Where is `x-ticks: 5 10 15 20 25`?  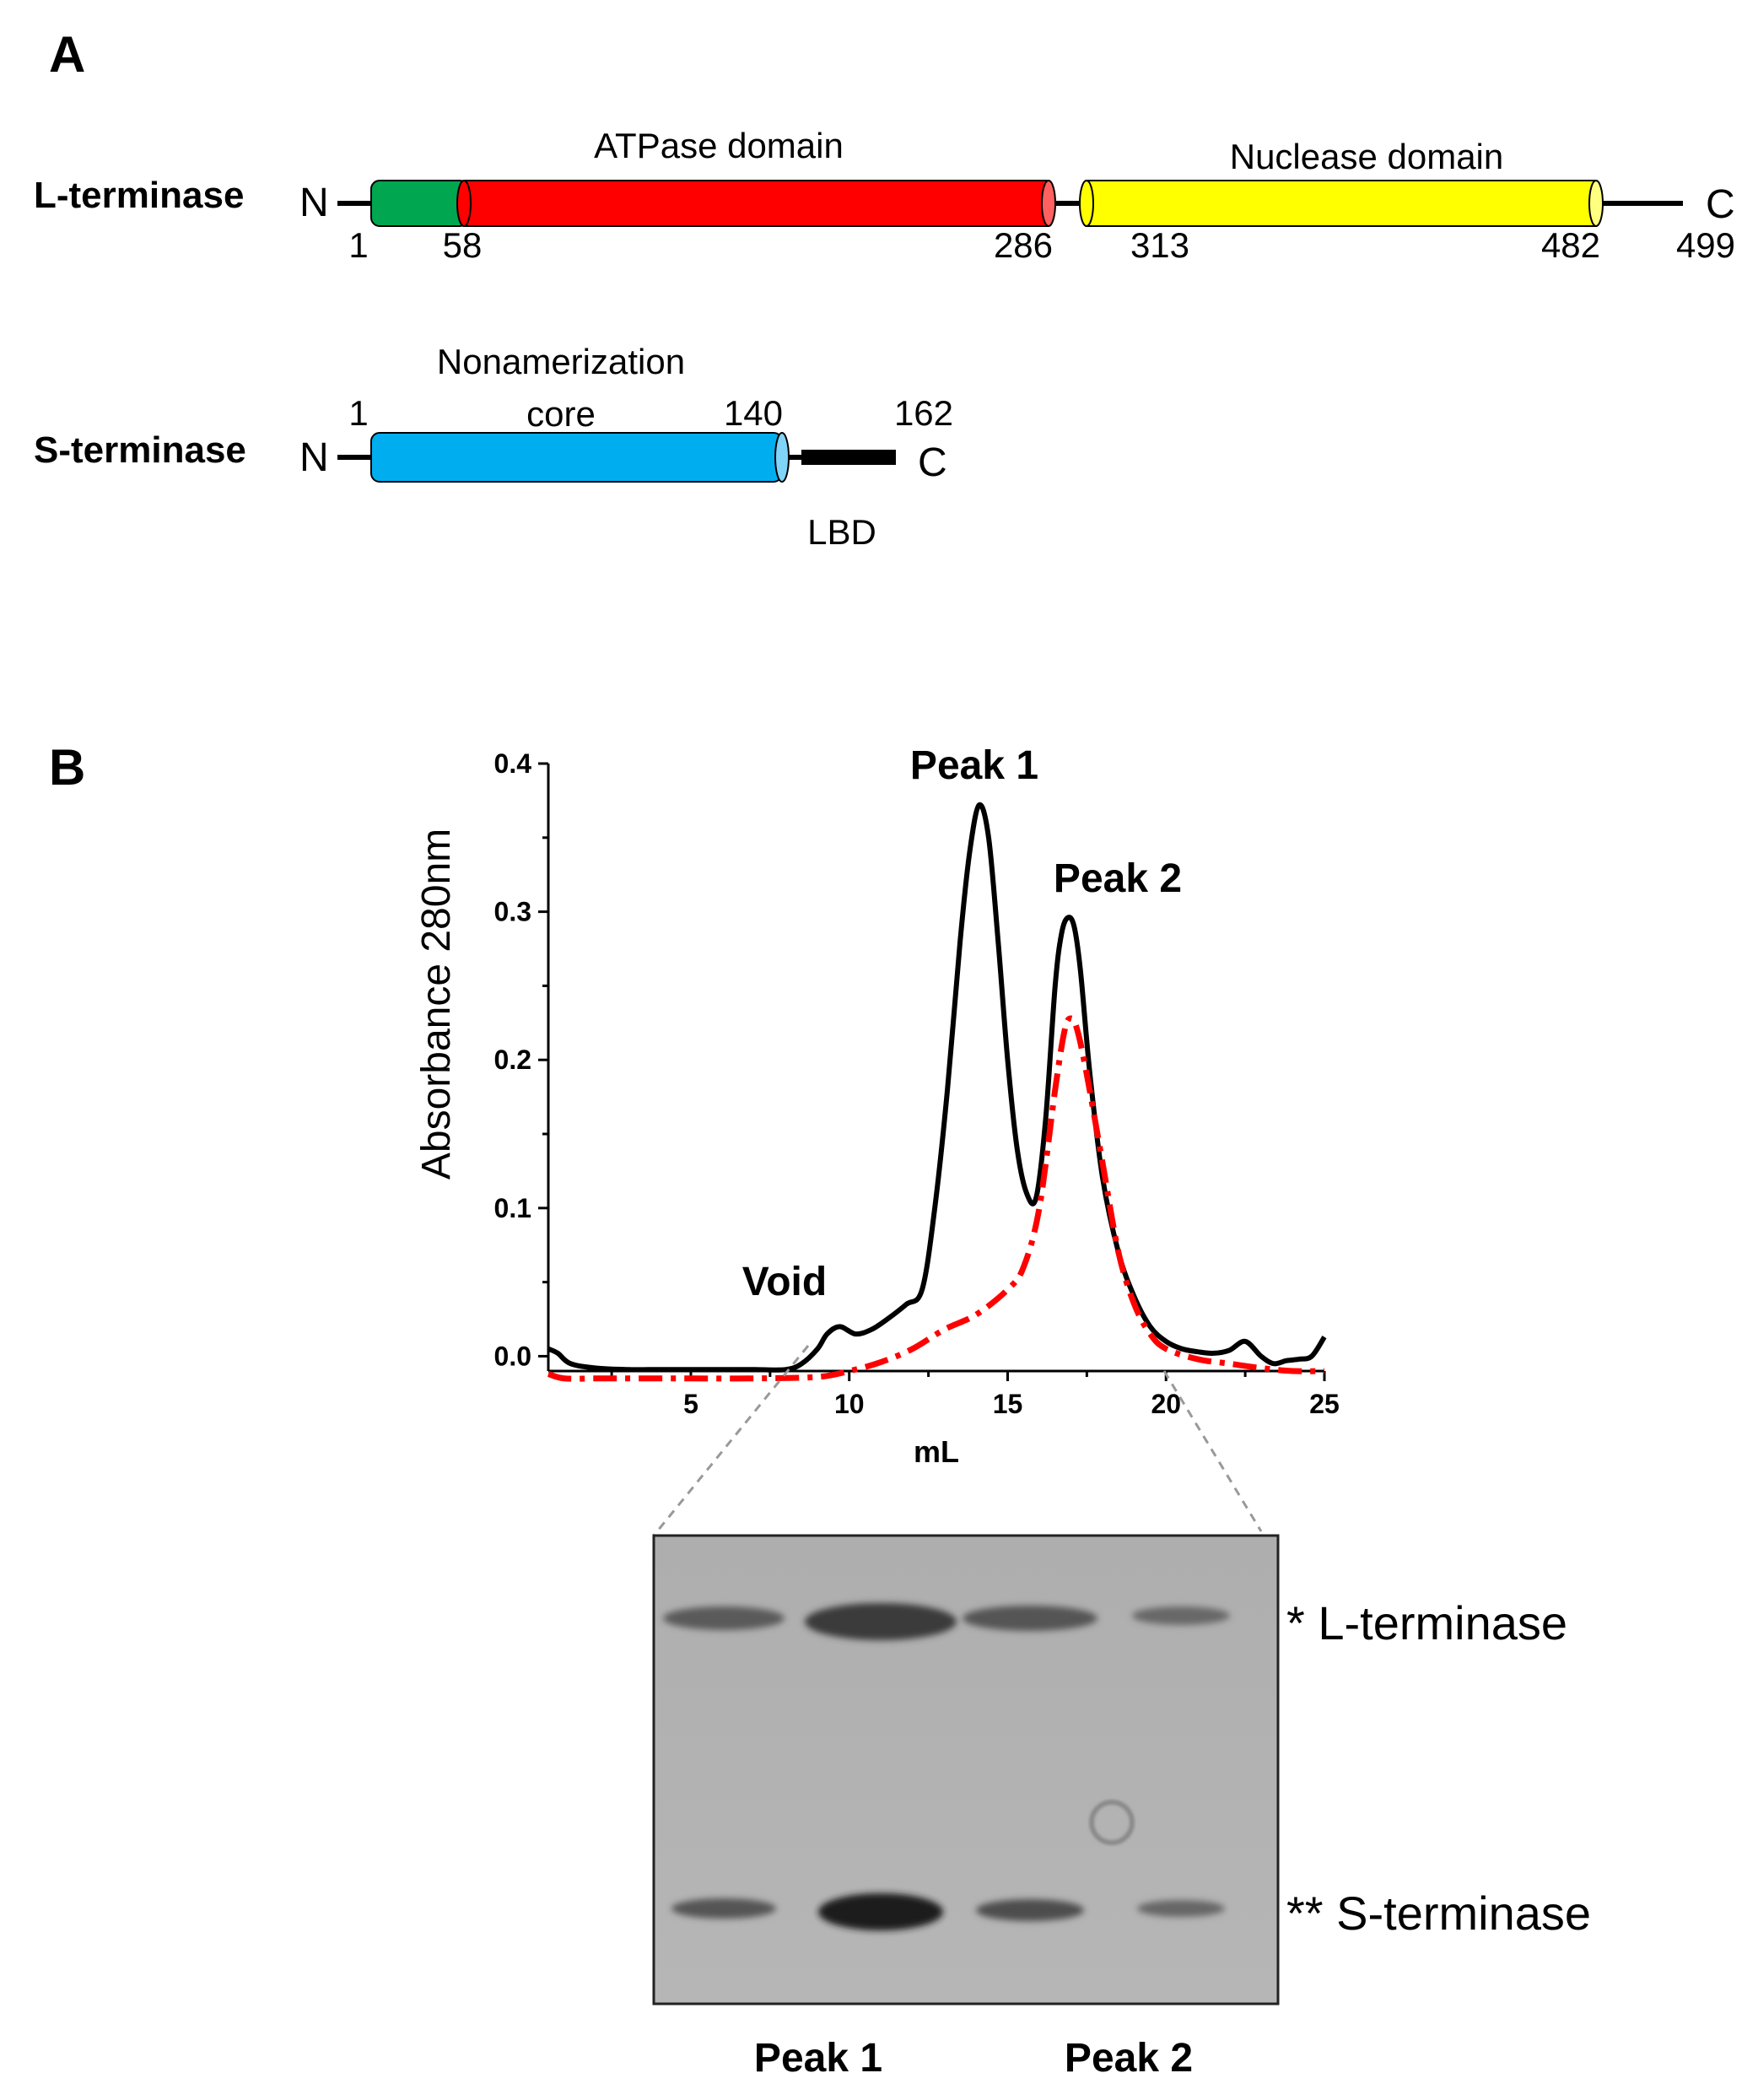
x-ticks: 5 10 15 20 25 is located at coordinates (975, 1395).